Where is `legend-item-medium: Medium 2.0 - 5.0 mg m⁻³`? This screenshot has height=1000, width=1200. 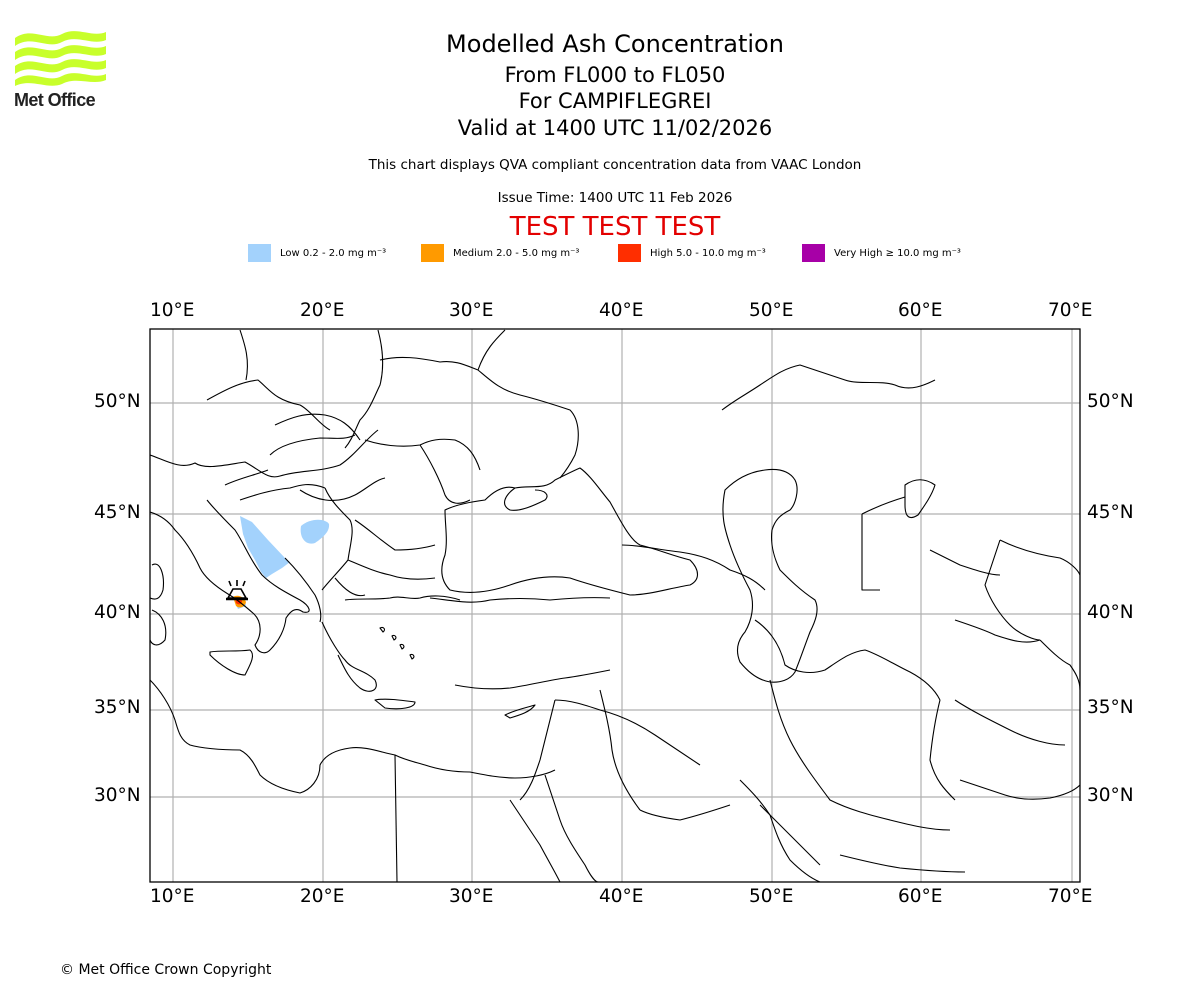
legend-item-medium: Medium 2.0 - 5.0 mg m⁻³ is located at coordinates (500, 253).